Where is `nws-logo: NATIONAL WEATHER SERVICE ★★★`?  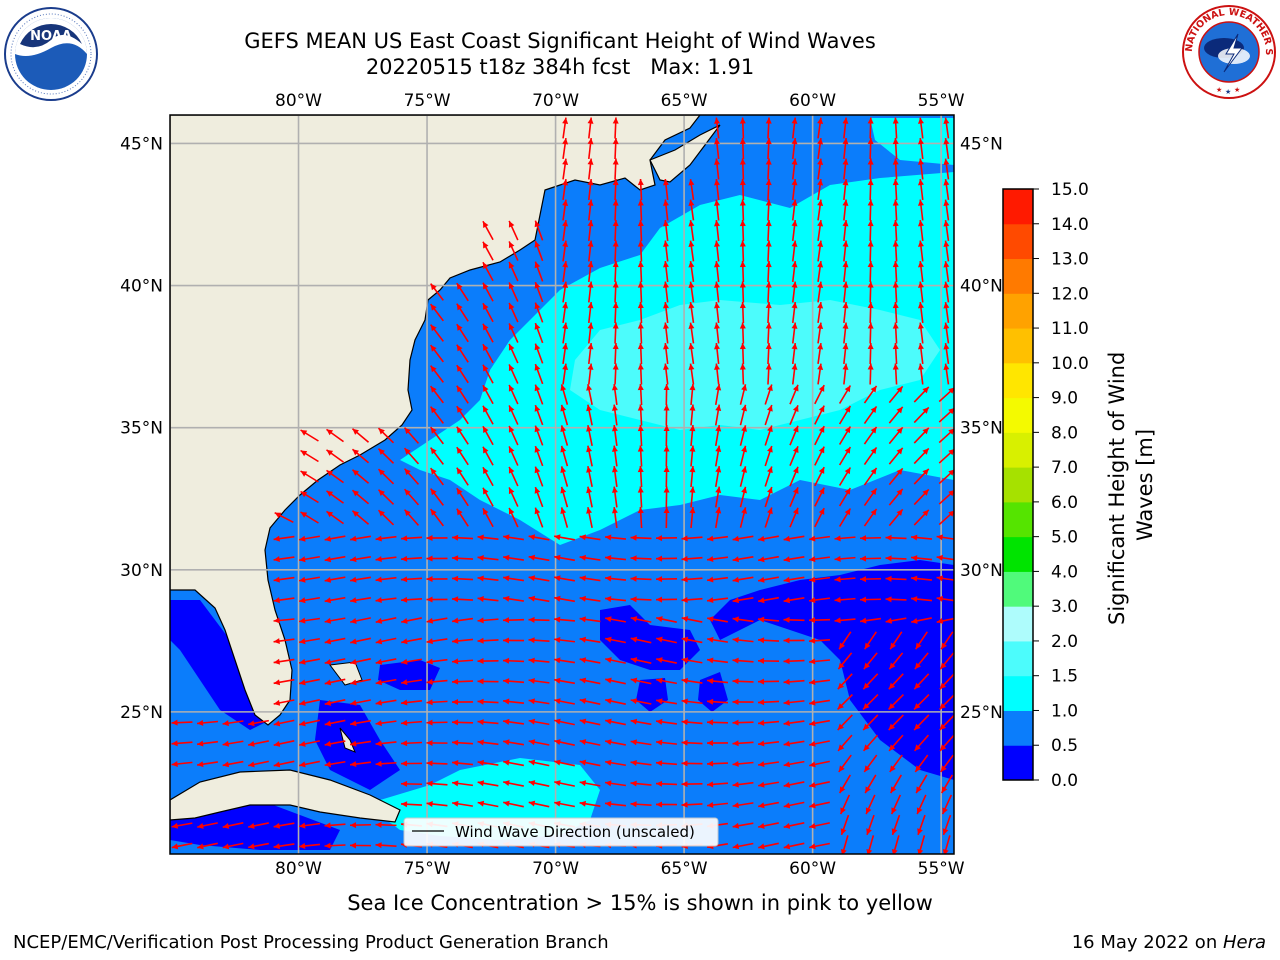 nws-logo: NATIONAL WEATHER SERVICE ★★★ is located at coordinates (1228, 51).